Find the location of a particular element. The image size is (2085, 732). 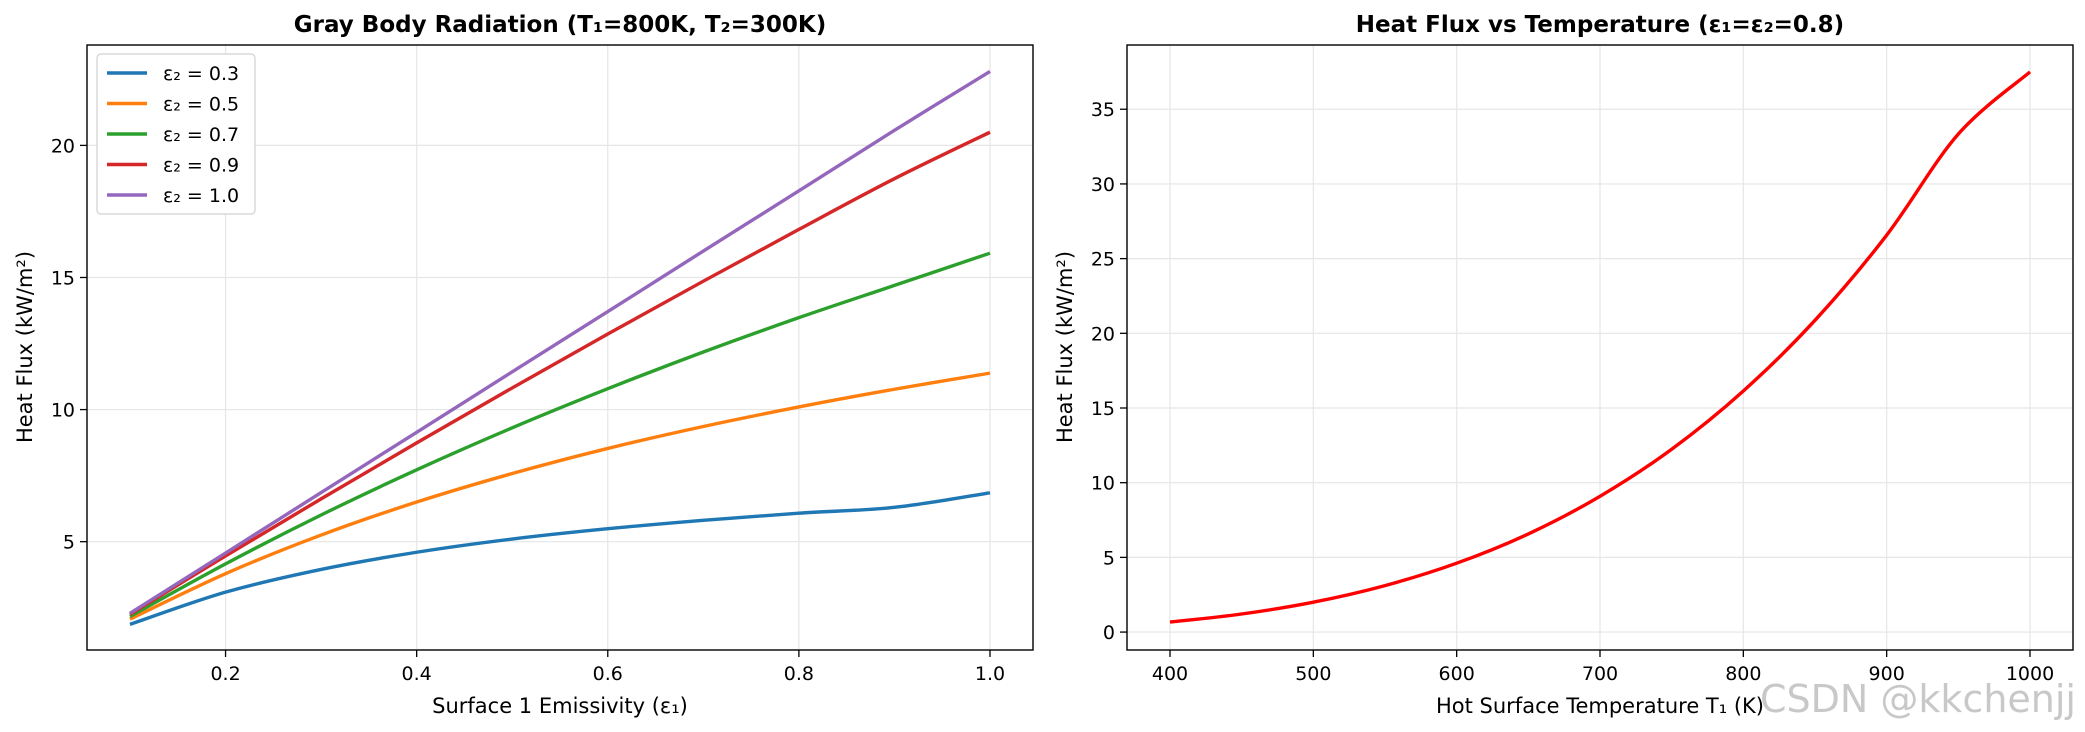

right-x-tick-label: 400 is located at coordinates (1170, 674).